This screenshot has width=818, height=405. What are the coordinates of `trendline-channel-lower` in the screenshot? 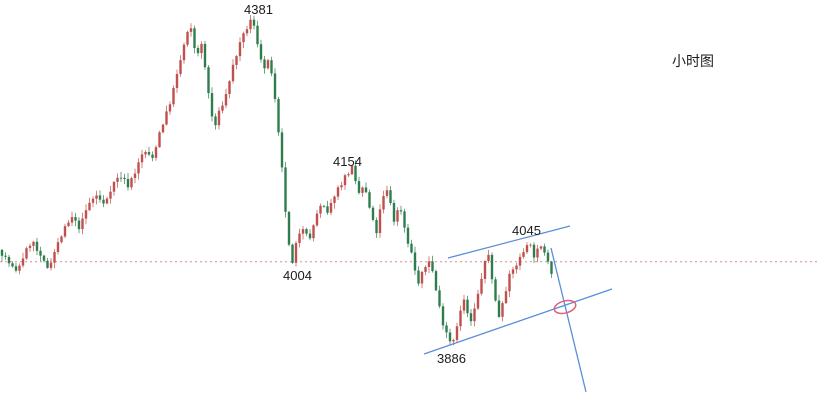 It's located at (518, 321).